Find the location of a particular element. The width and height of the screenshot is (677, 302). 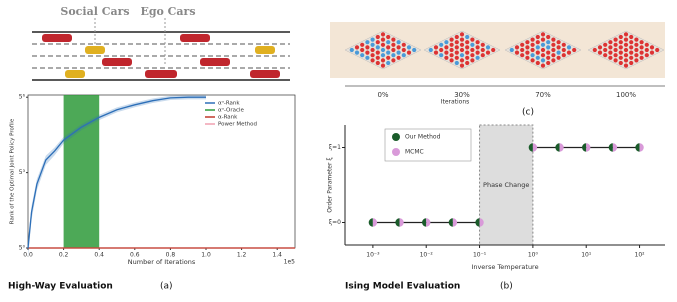

x-tick-label: 1.0 is located at coordinates (206, 255).